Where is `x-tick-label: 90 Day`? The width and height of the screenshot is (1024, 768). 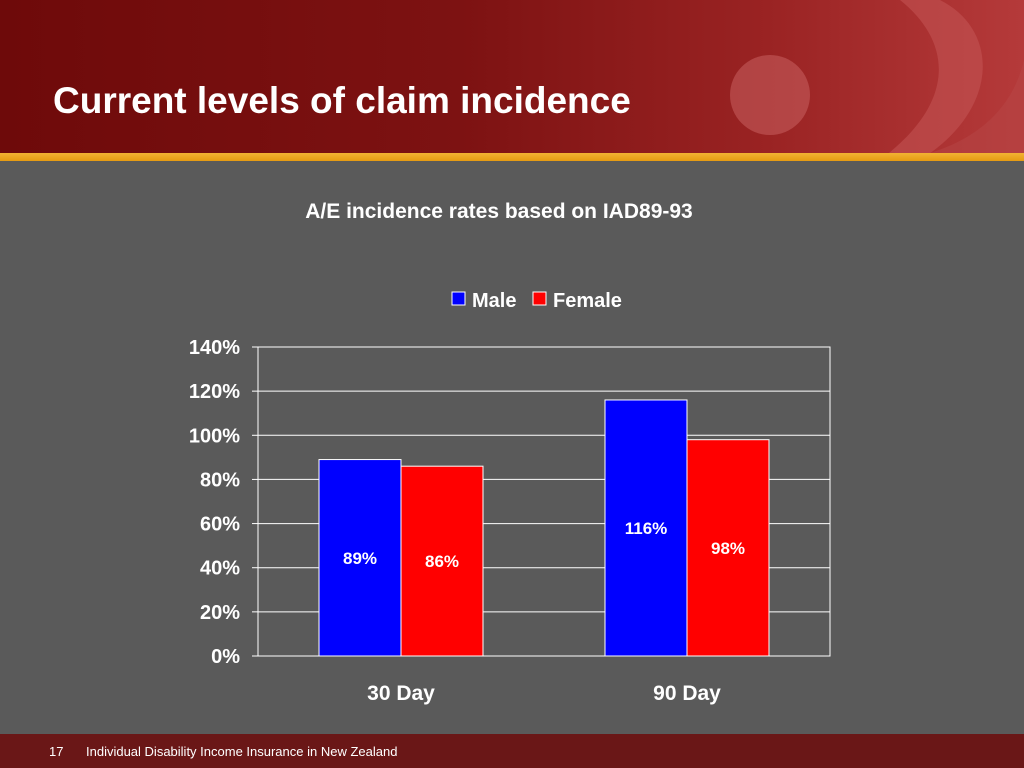
x-tick-label: 90 Day is located at coordinates (687, 693).